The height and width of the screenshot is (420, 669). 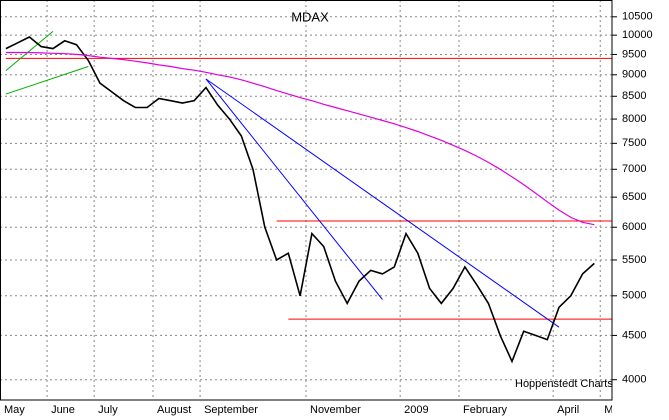 What do you see at coordinates (174, 410) in the screenshot?
I see `x-tick-label: August` at bounding box center [174, 410].